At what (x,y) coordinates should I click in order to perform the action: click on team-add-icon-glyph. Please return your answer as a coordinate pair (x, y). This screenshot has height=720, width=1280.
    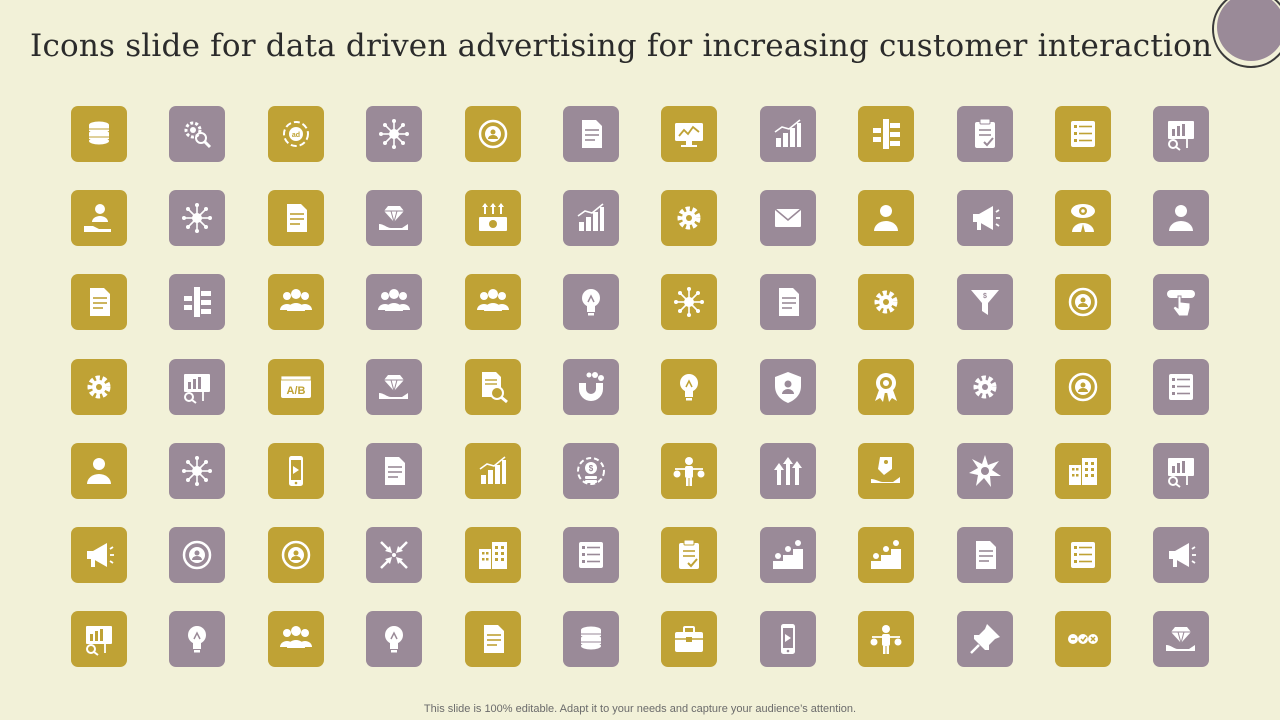
    Looking at the image, I should click on (394, 300).